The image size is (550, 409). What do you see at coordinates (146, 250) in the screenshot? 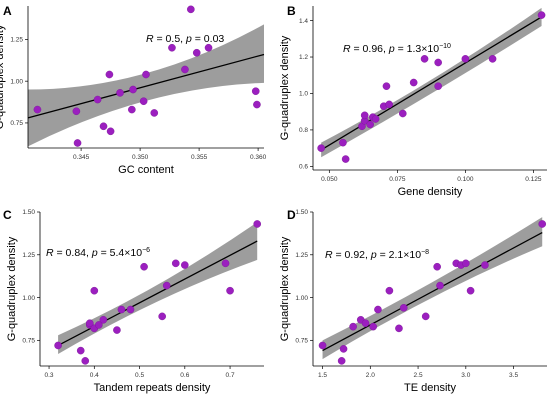
I see `p-exponent: −6` at bounding box center [146, 250].